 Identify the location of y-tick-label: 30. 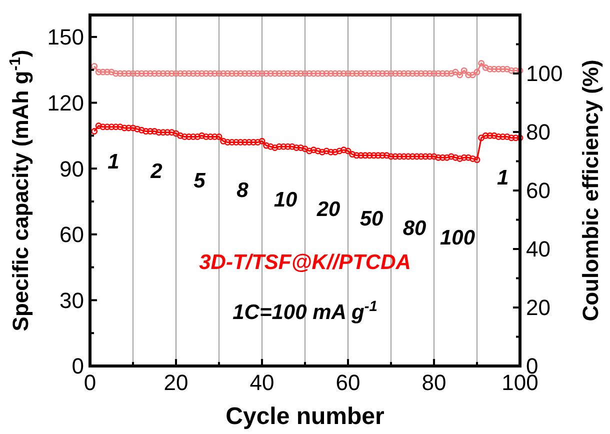
(72, 300).